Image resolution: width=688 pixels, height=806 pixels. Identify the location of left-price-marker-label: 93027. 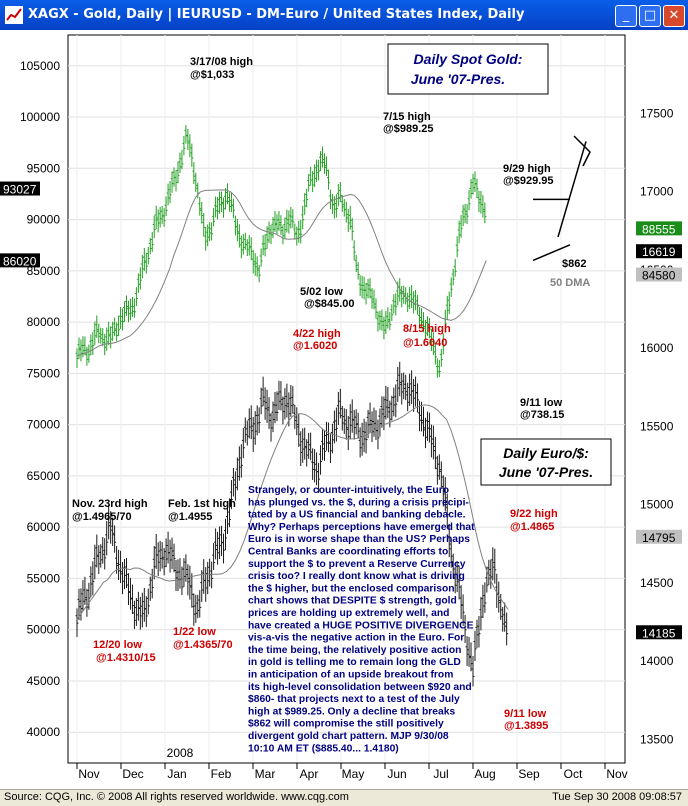
(20, 190).